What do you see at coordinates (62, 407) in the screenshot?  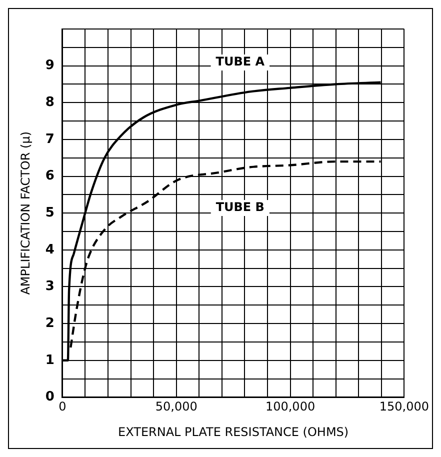 I see `x-tick-label: 0` at bounding box center [62, 407].